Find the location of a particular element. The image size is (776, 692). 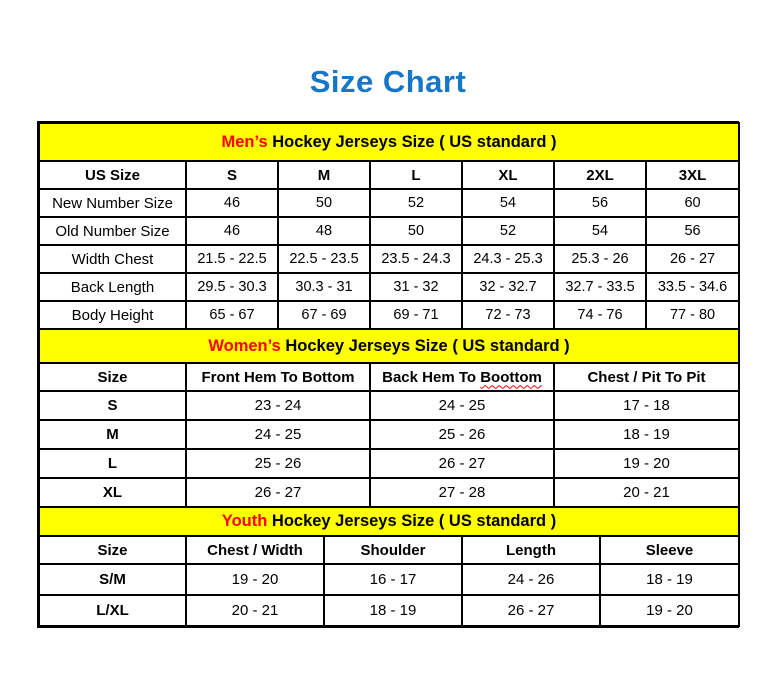

table-row: L 25 - 26 26 - 27 19 - 20 is located at coordinates (389, 463).